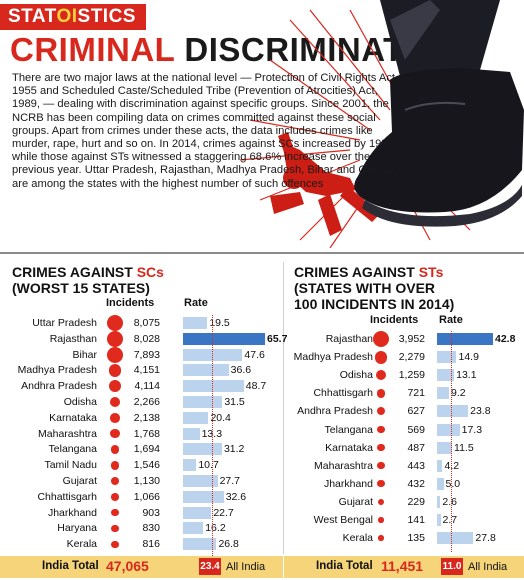 The height and width of the screenshot is (580, 524). I want to click on st-total-band, so click(404, 567).